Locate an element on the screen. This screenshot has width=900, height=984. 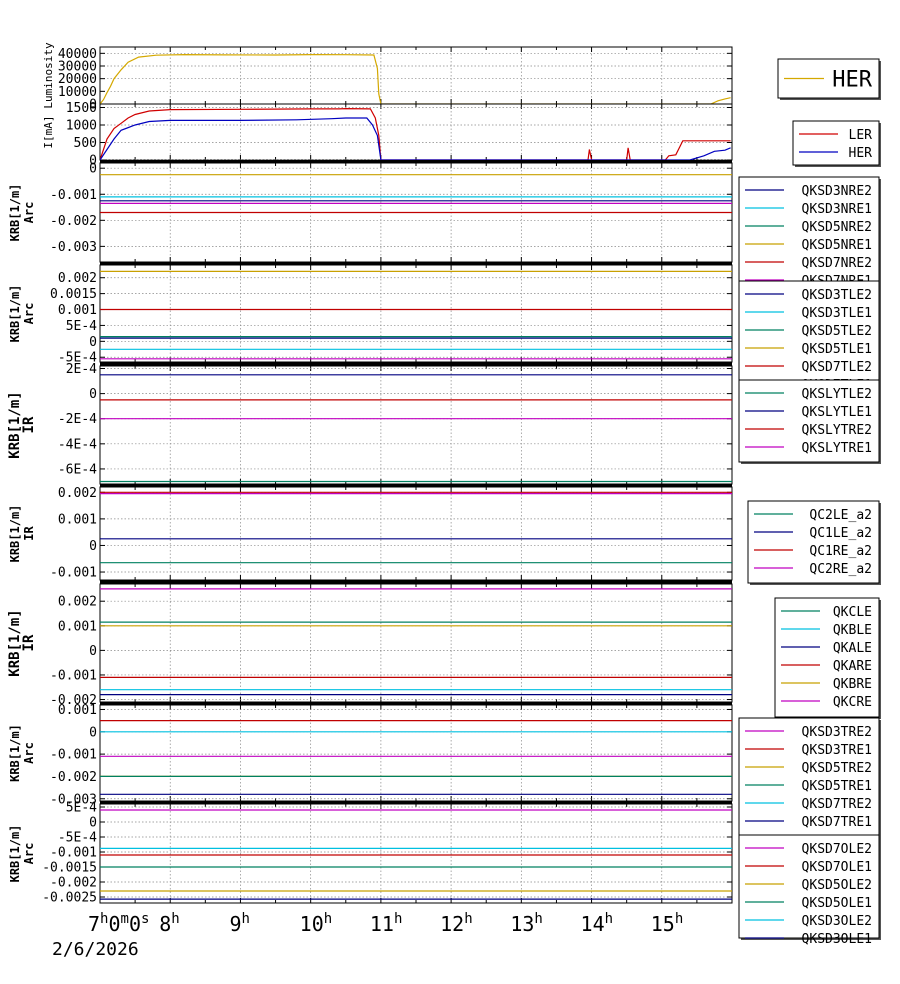
panel-6: 0.002 0.001 0 -0.001 KRB[1/m] IR is located at coordinates (370, 533).